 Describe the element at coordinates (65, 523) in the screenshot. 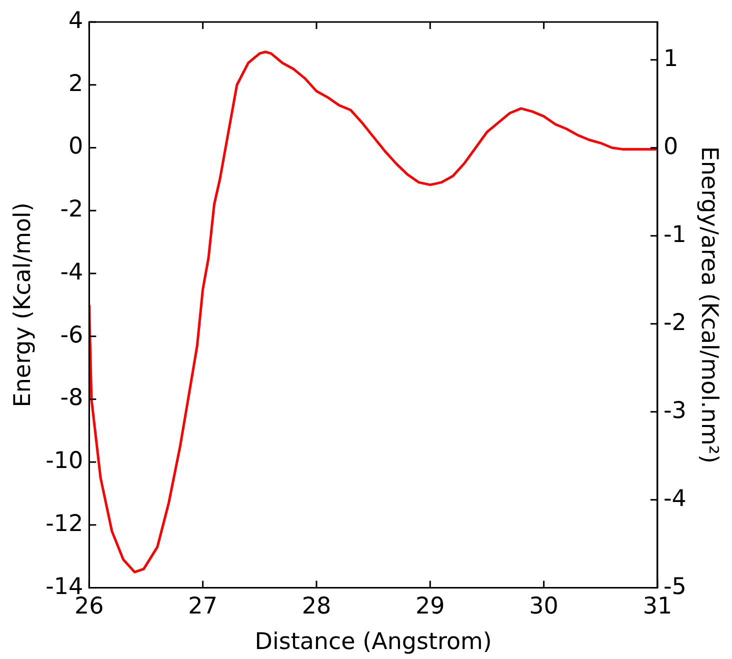

I see `y-tick-label: -12` at that location.